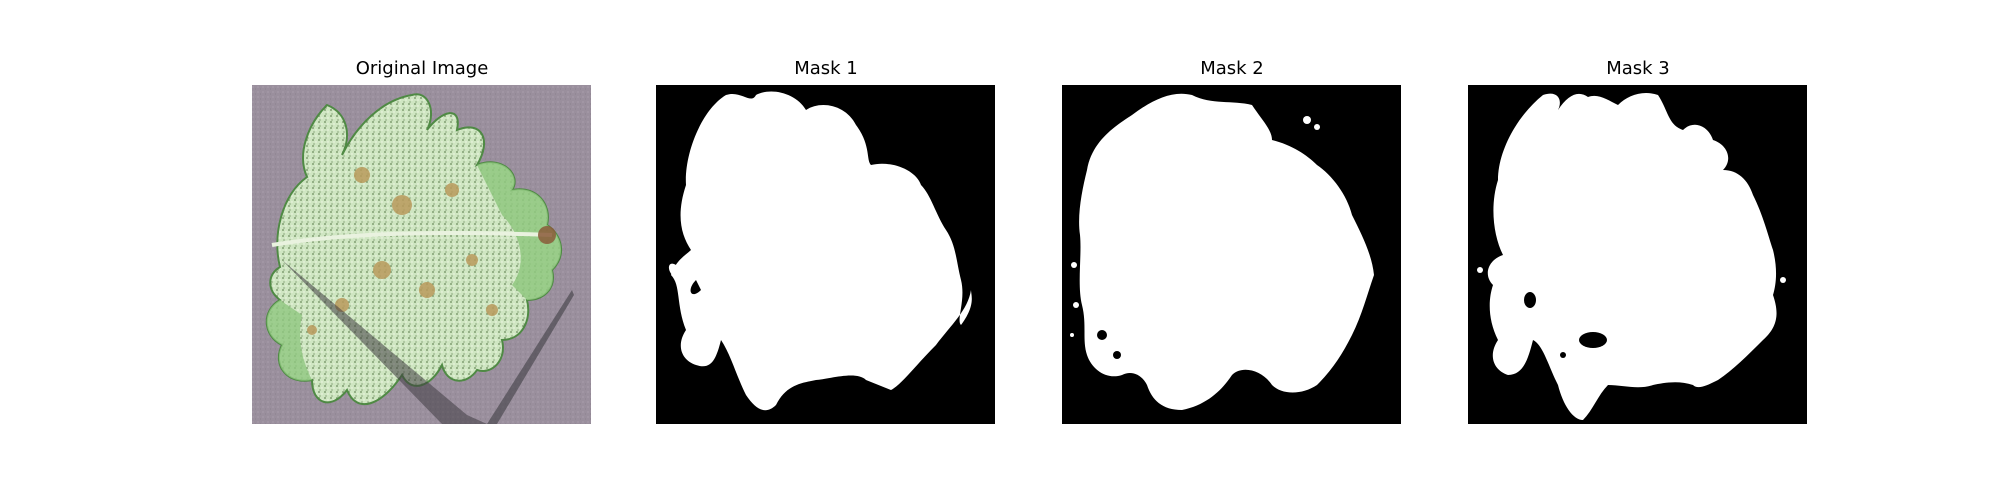  What do you see at coordinates (431, 251) in the screenshot?
I see `lesions` at bounding box center [431, 251].